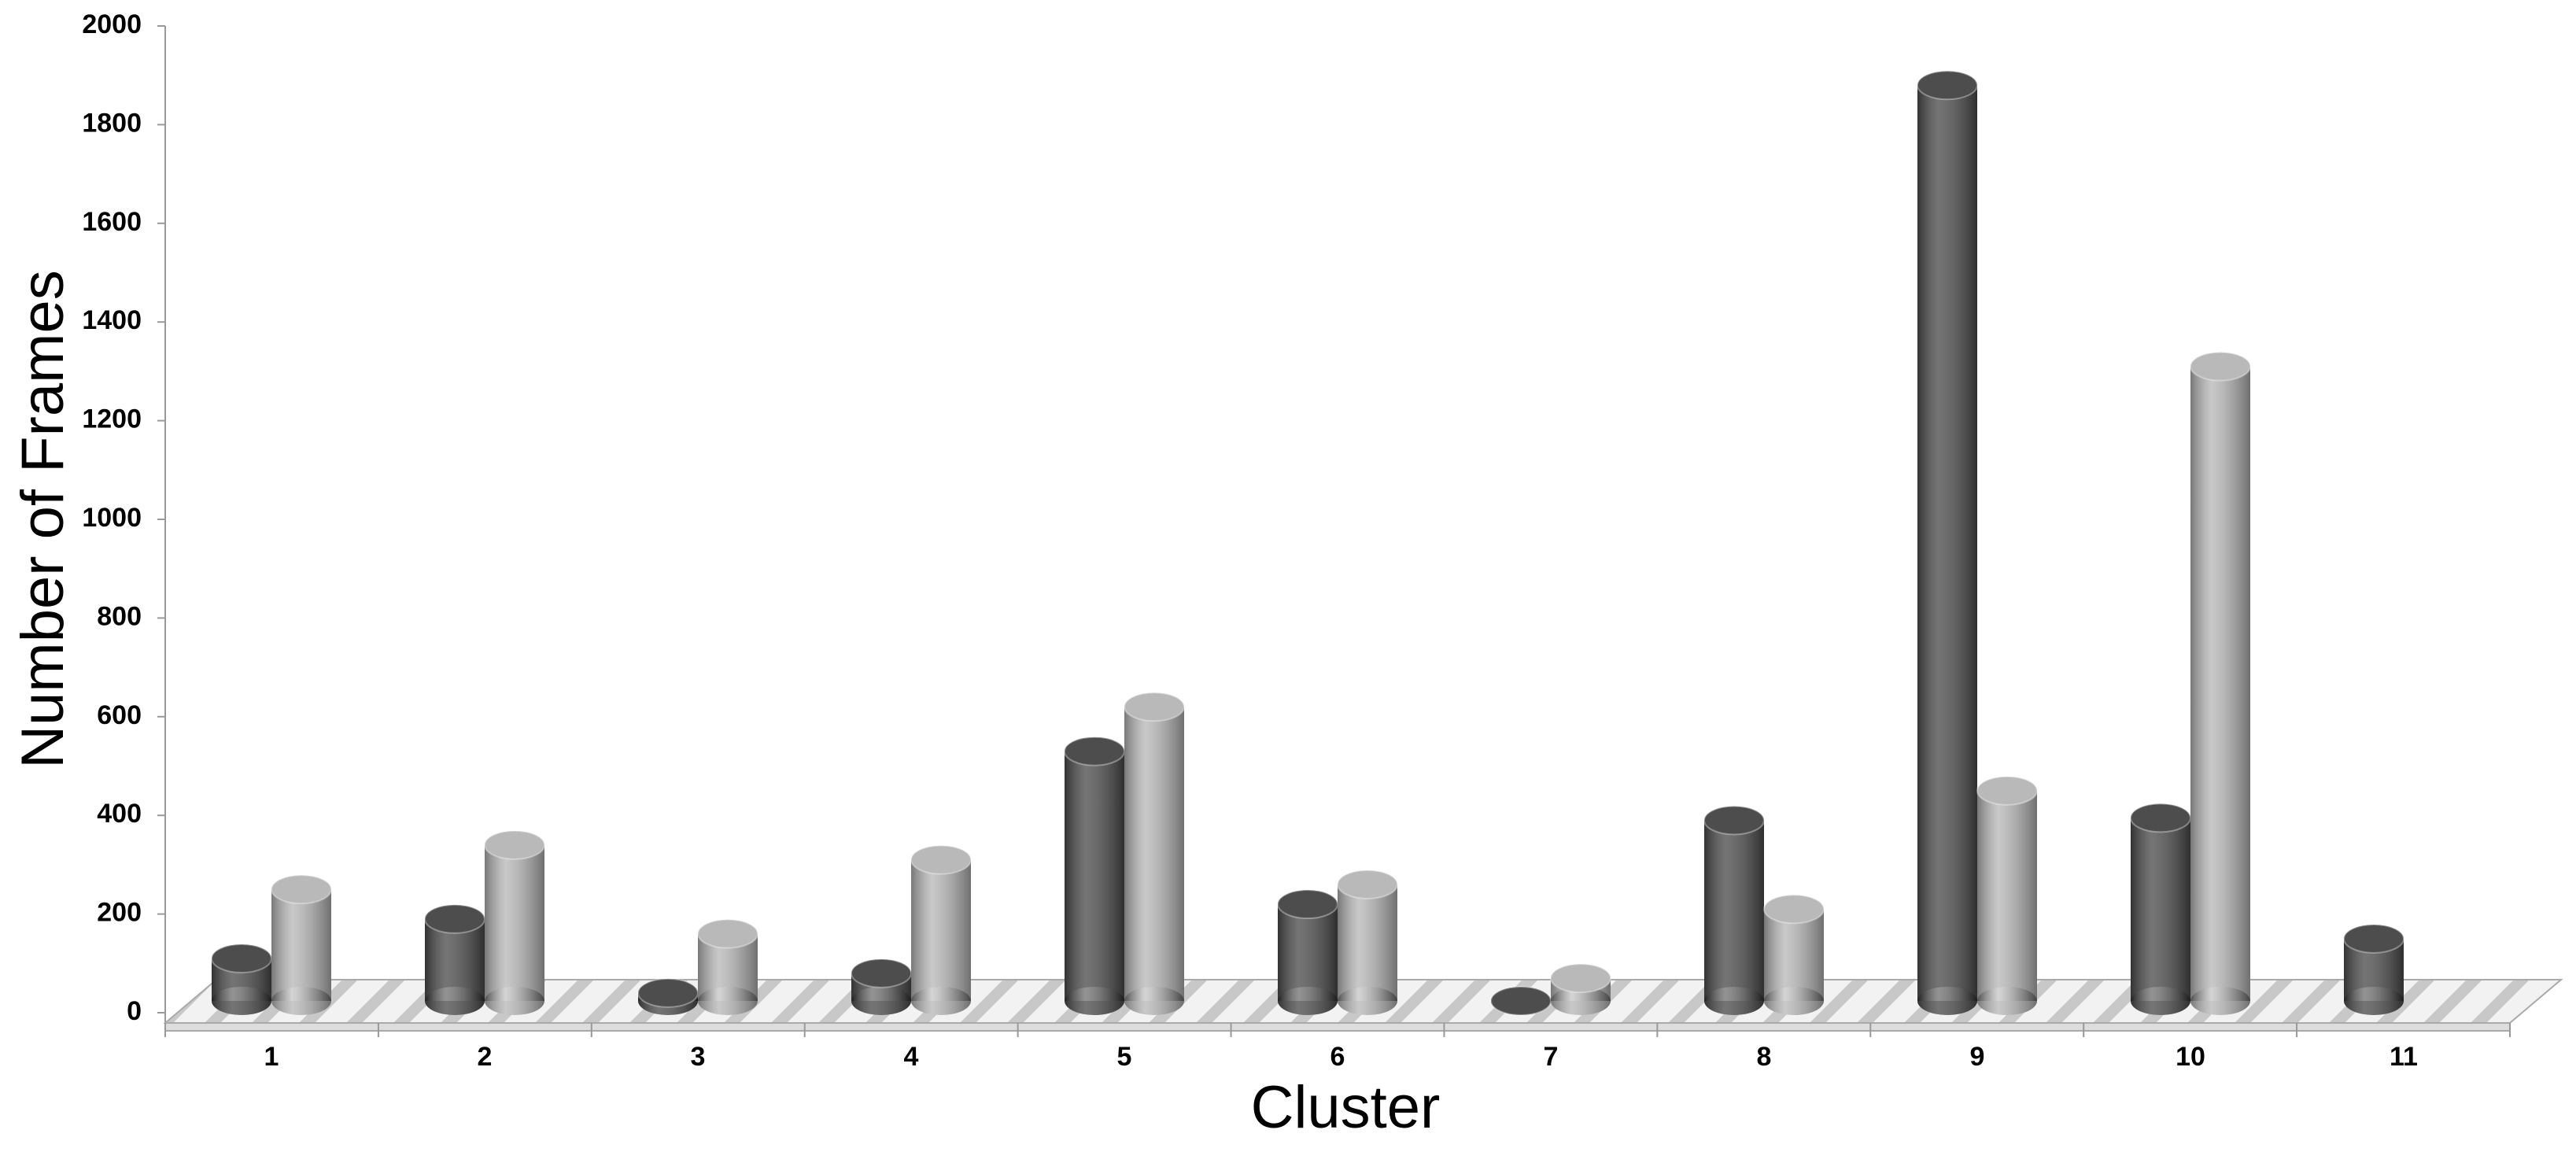 This screenshot has width=2576, height=1152. I want to click on y-tick-label: 1800, so click(112, 123).